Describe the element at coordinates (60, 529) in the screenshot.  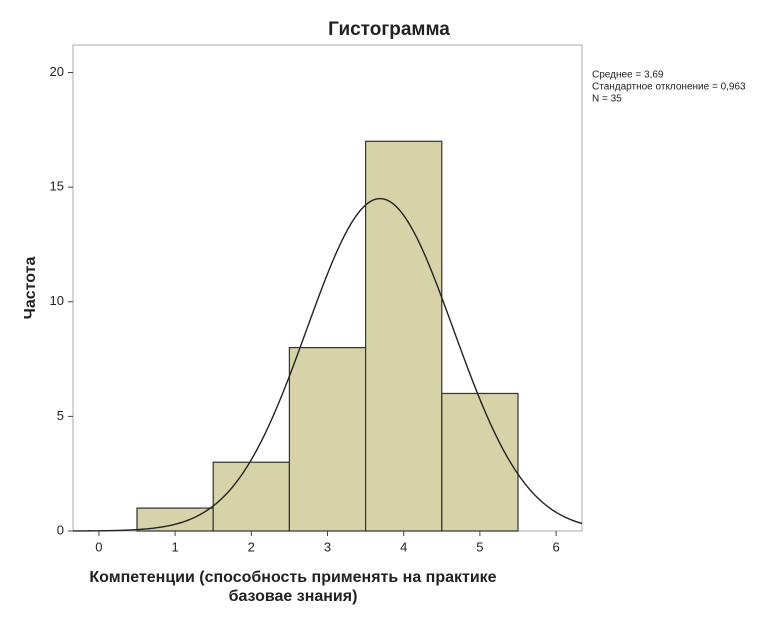
I see `y-tick-label: 0` at that location.